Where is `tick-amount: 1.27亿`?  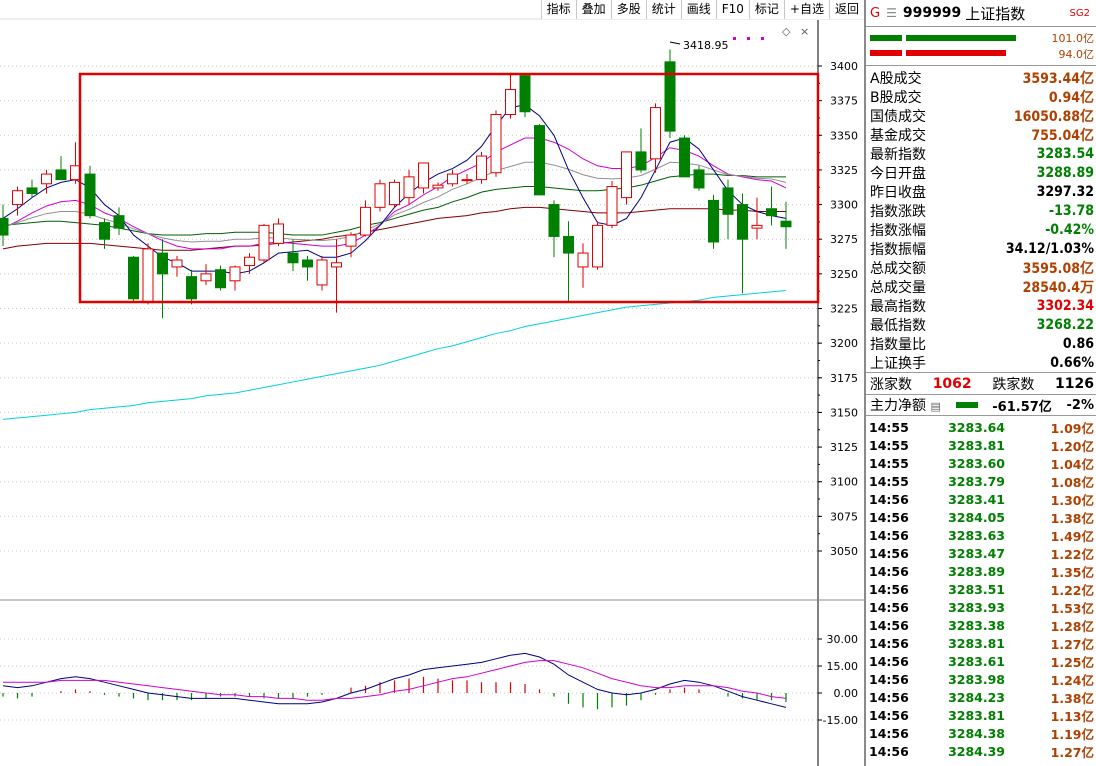 tick-amount: 1.27亿 is located at coordinates (1072, 644).